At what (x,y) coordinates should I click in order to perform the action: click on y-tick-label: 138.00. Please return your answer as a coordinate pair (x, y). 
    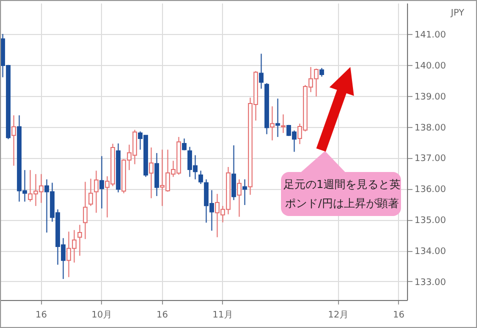
    Looking at the image, I should click on (430, 128).